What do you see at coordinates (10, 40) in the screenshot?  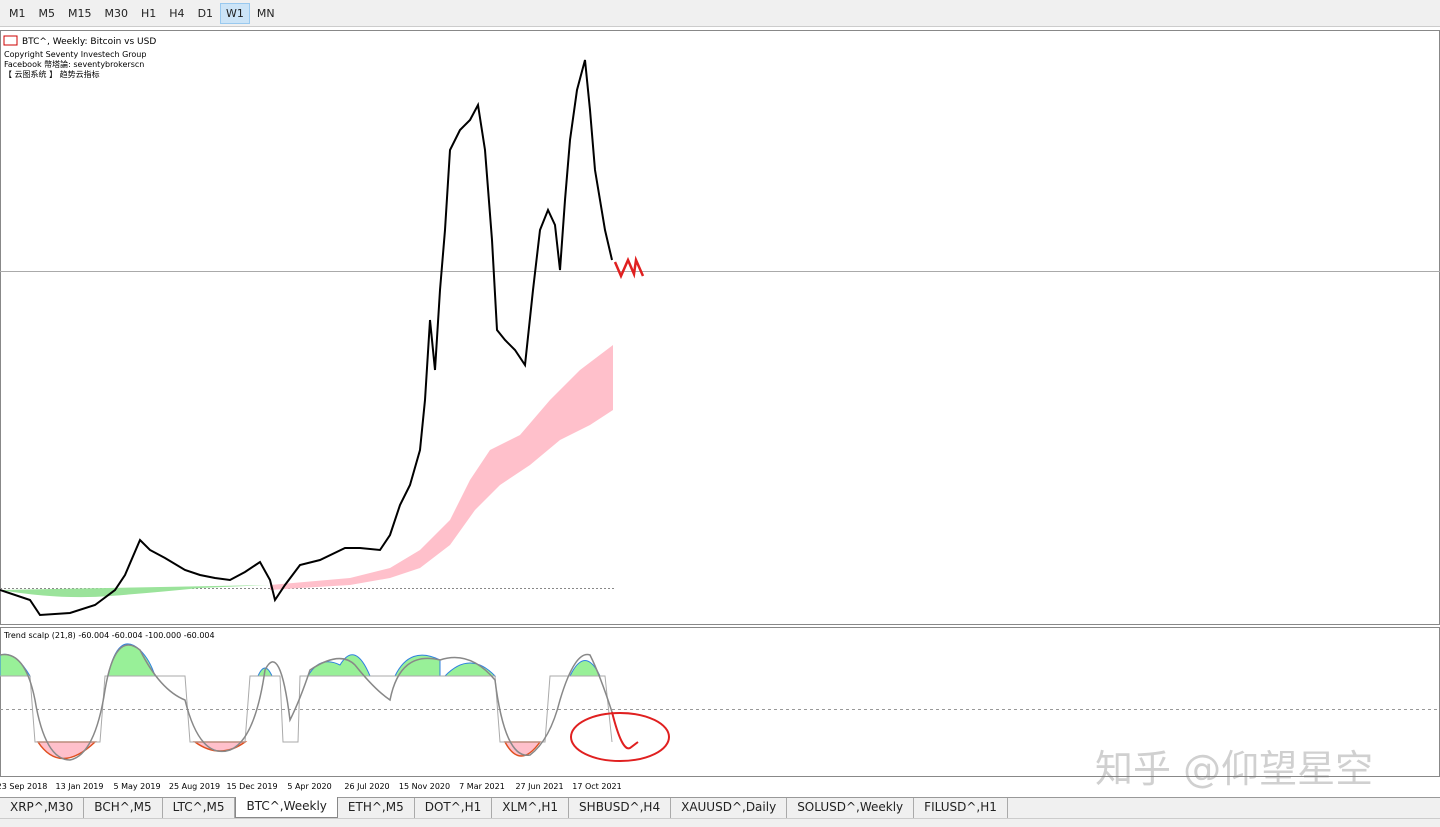 I see `symbol-icon` at bounding box center [10, 40].